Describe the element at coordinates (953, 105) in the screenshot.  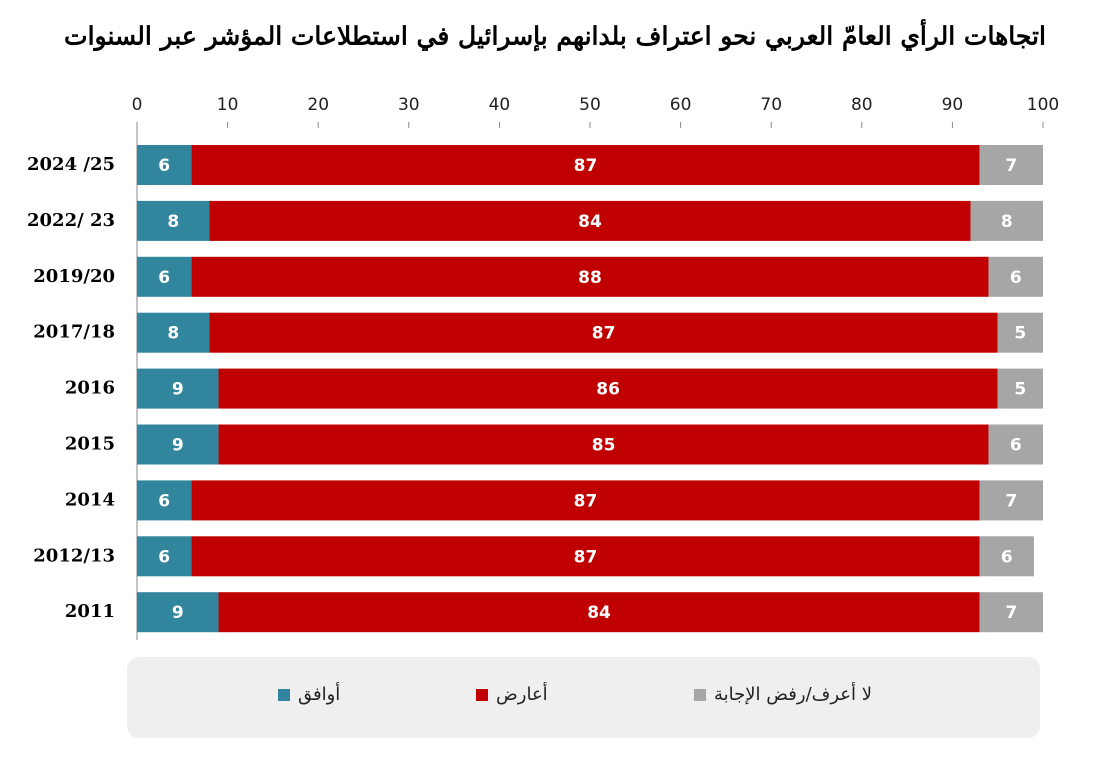
I see `x-tick-label: 90` at that location.